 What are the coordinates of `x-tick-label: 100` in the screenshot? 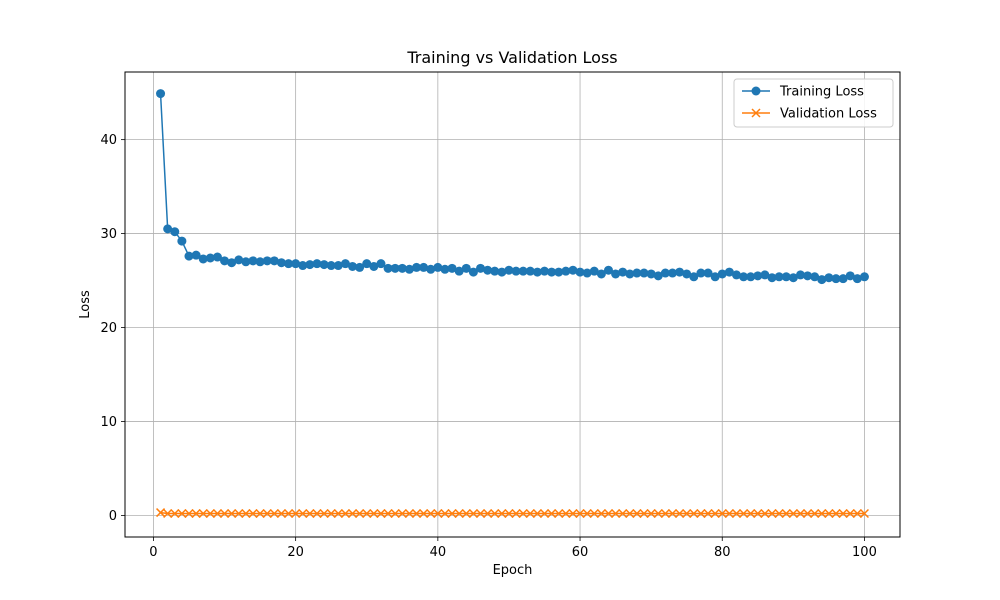 It's located at (864, 552).